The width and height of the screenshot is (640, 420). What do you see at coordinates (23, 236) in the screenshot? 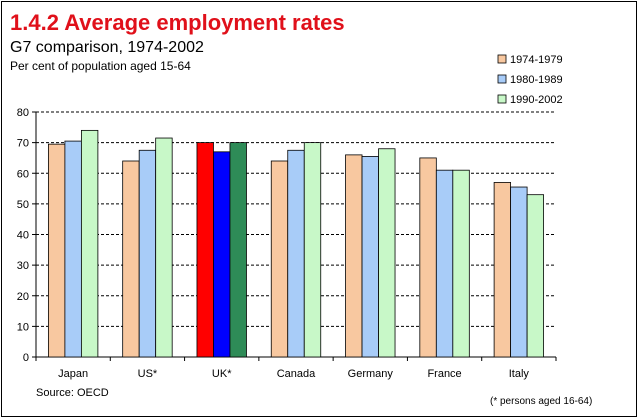
I see `y-tick-label: 40` at bounding box center [23, 236].